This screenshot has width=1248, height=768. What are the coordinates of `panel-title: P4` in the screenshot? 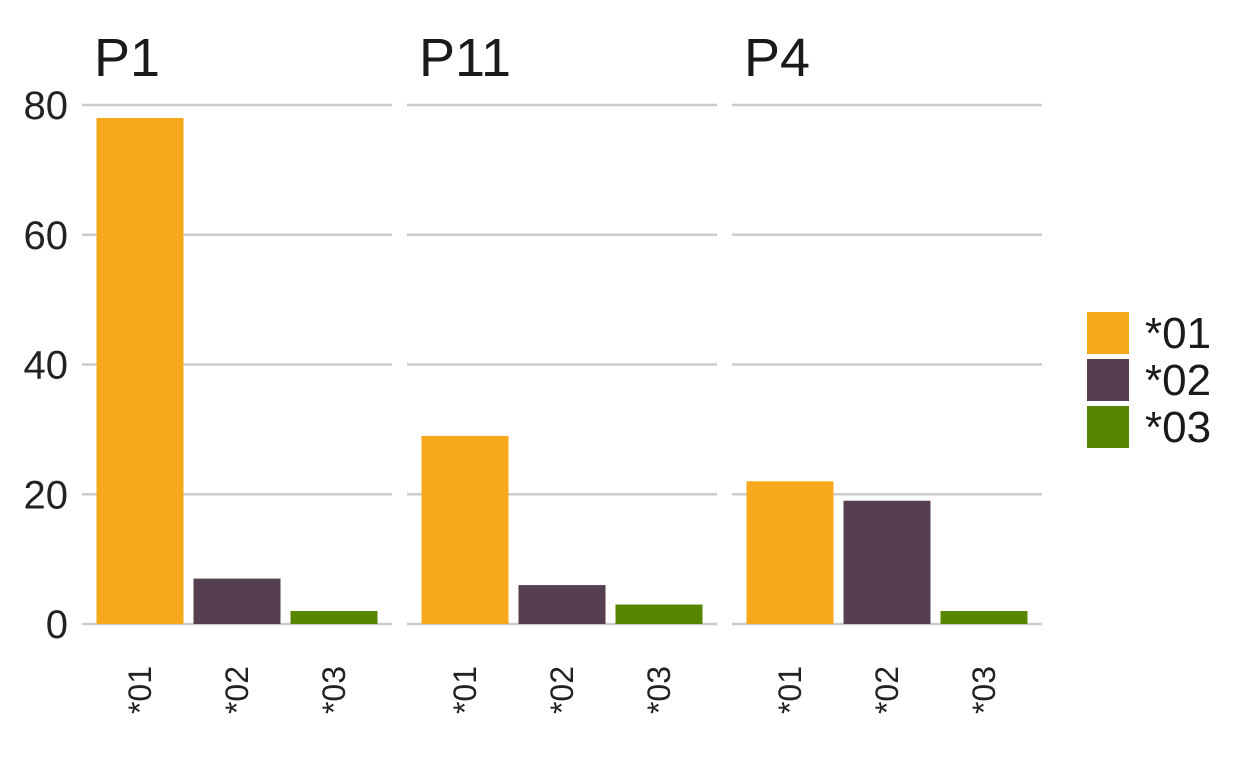 It's located at (777, 58).